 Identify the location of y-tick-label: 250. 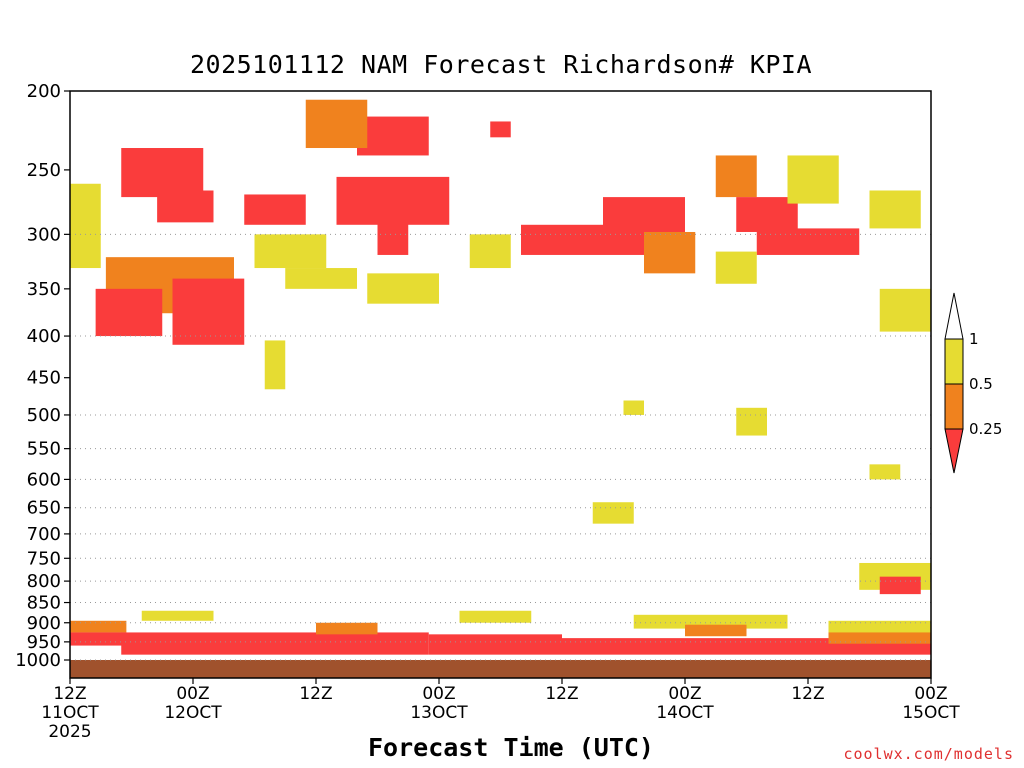
(44, 170).